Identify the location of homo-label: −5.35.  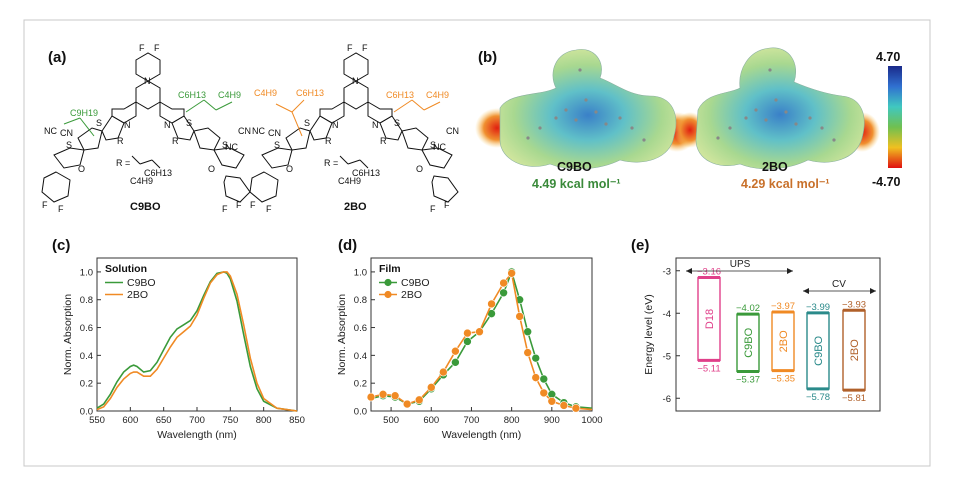
(783, 379).